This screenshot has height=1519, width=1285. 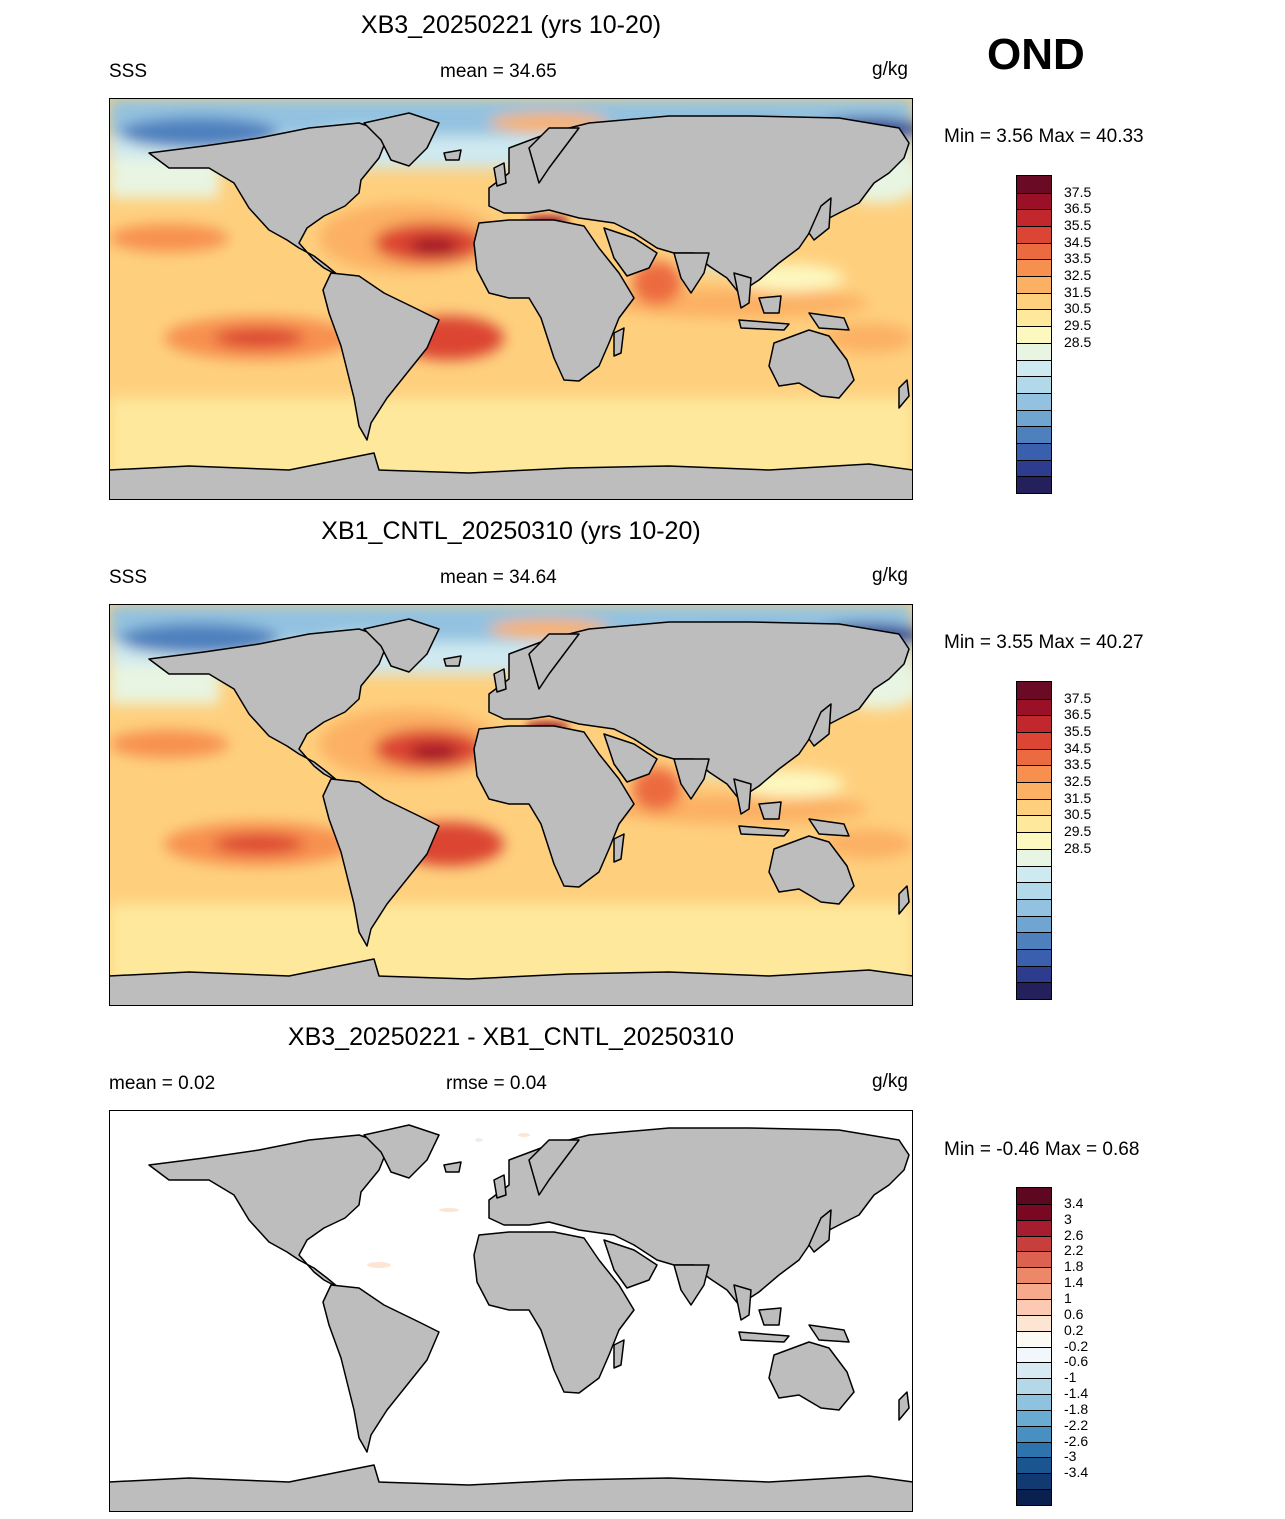 I want to click on colorbar-label: 3.4, so click(x=1074, y=1202).